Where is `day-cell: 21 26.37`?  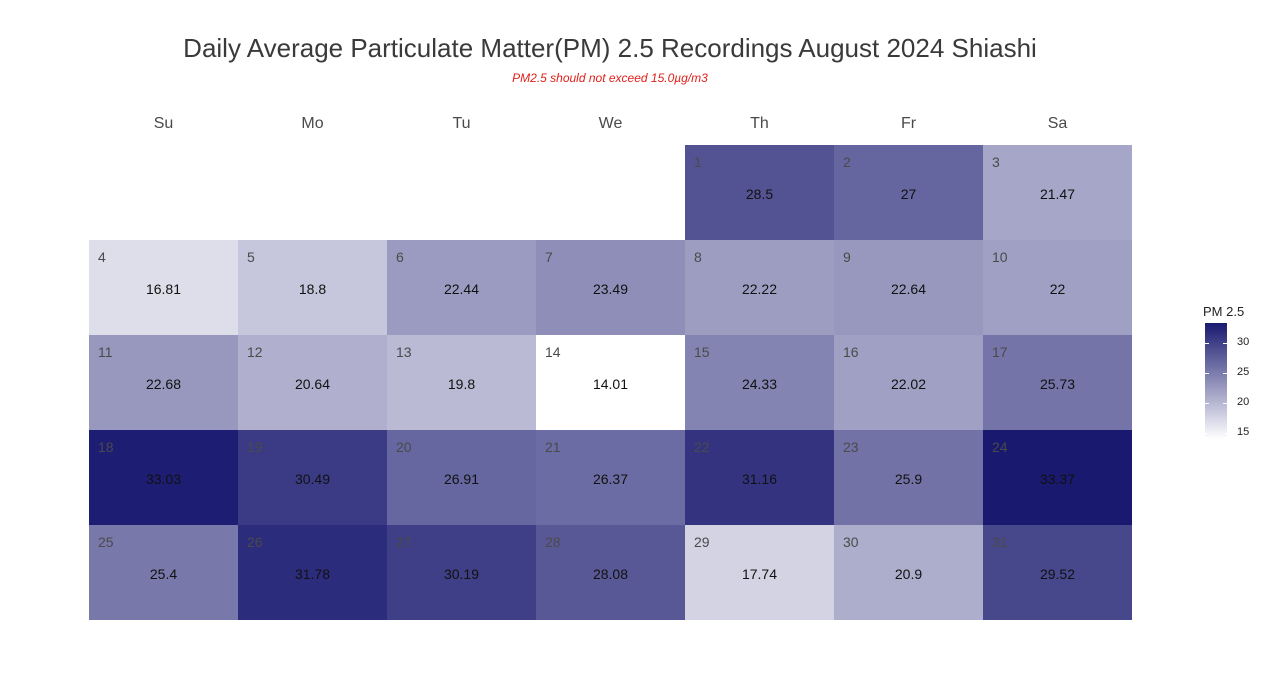
day-cell: 21 26.37 is located at coordinates (610, 477).